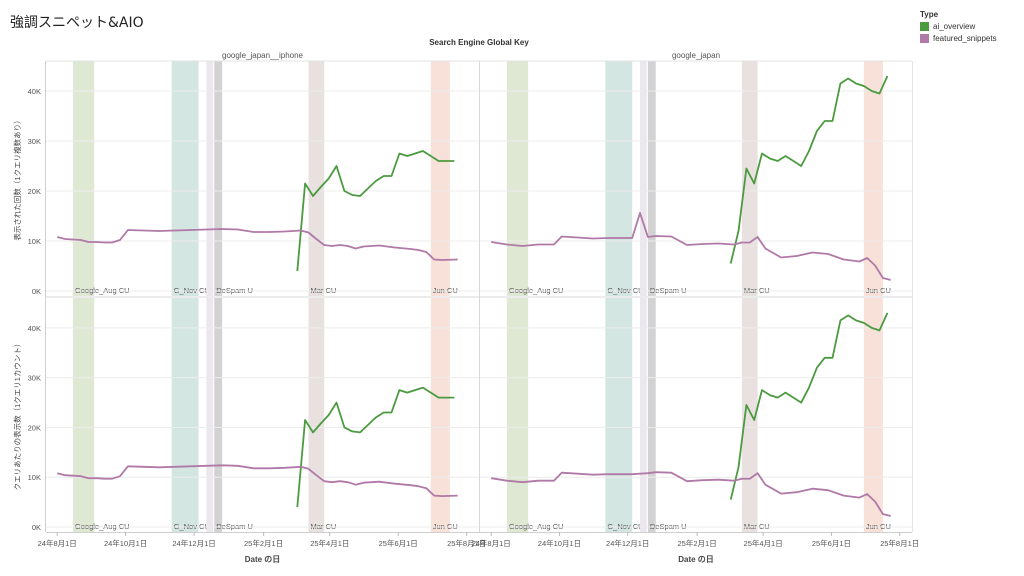 This screenshot has height=576, width=1024. Describe the element at coordinates (479, 42) in the screenshot. I see `column-header-title: Search Engine Global Key` at that location.